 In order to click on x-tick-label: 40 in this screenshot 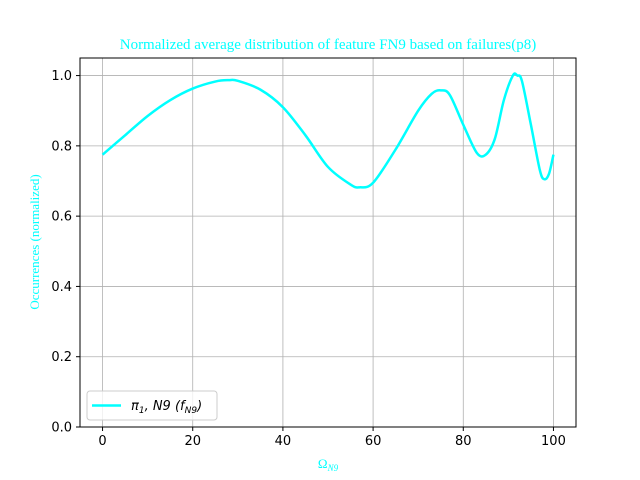, I will do `click(283, 441)`.